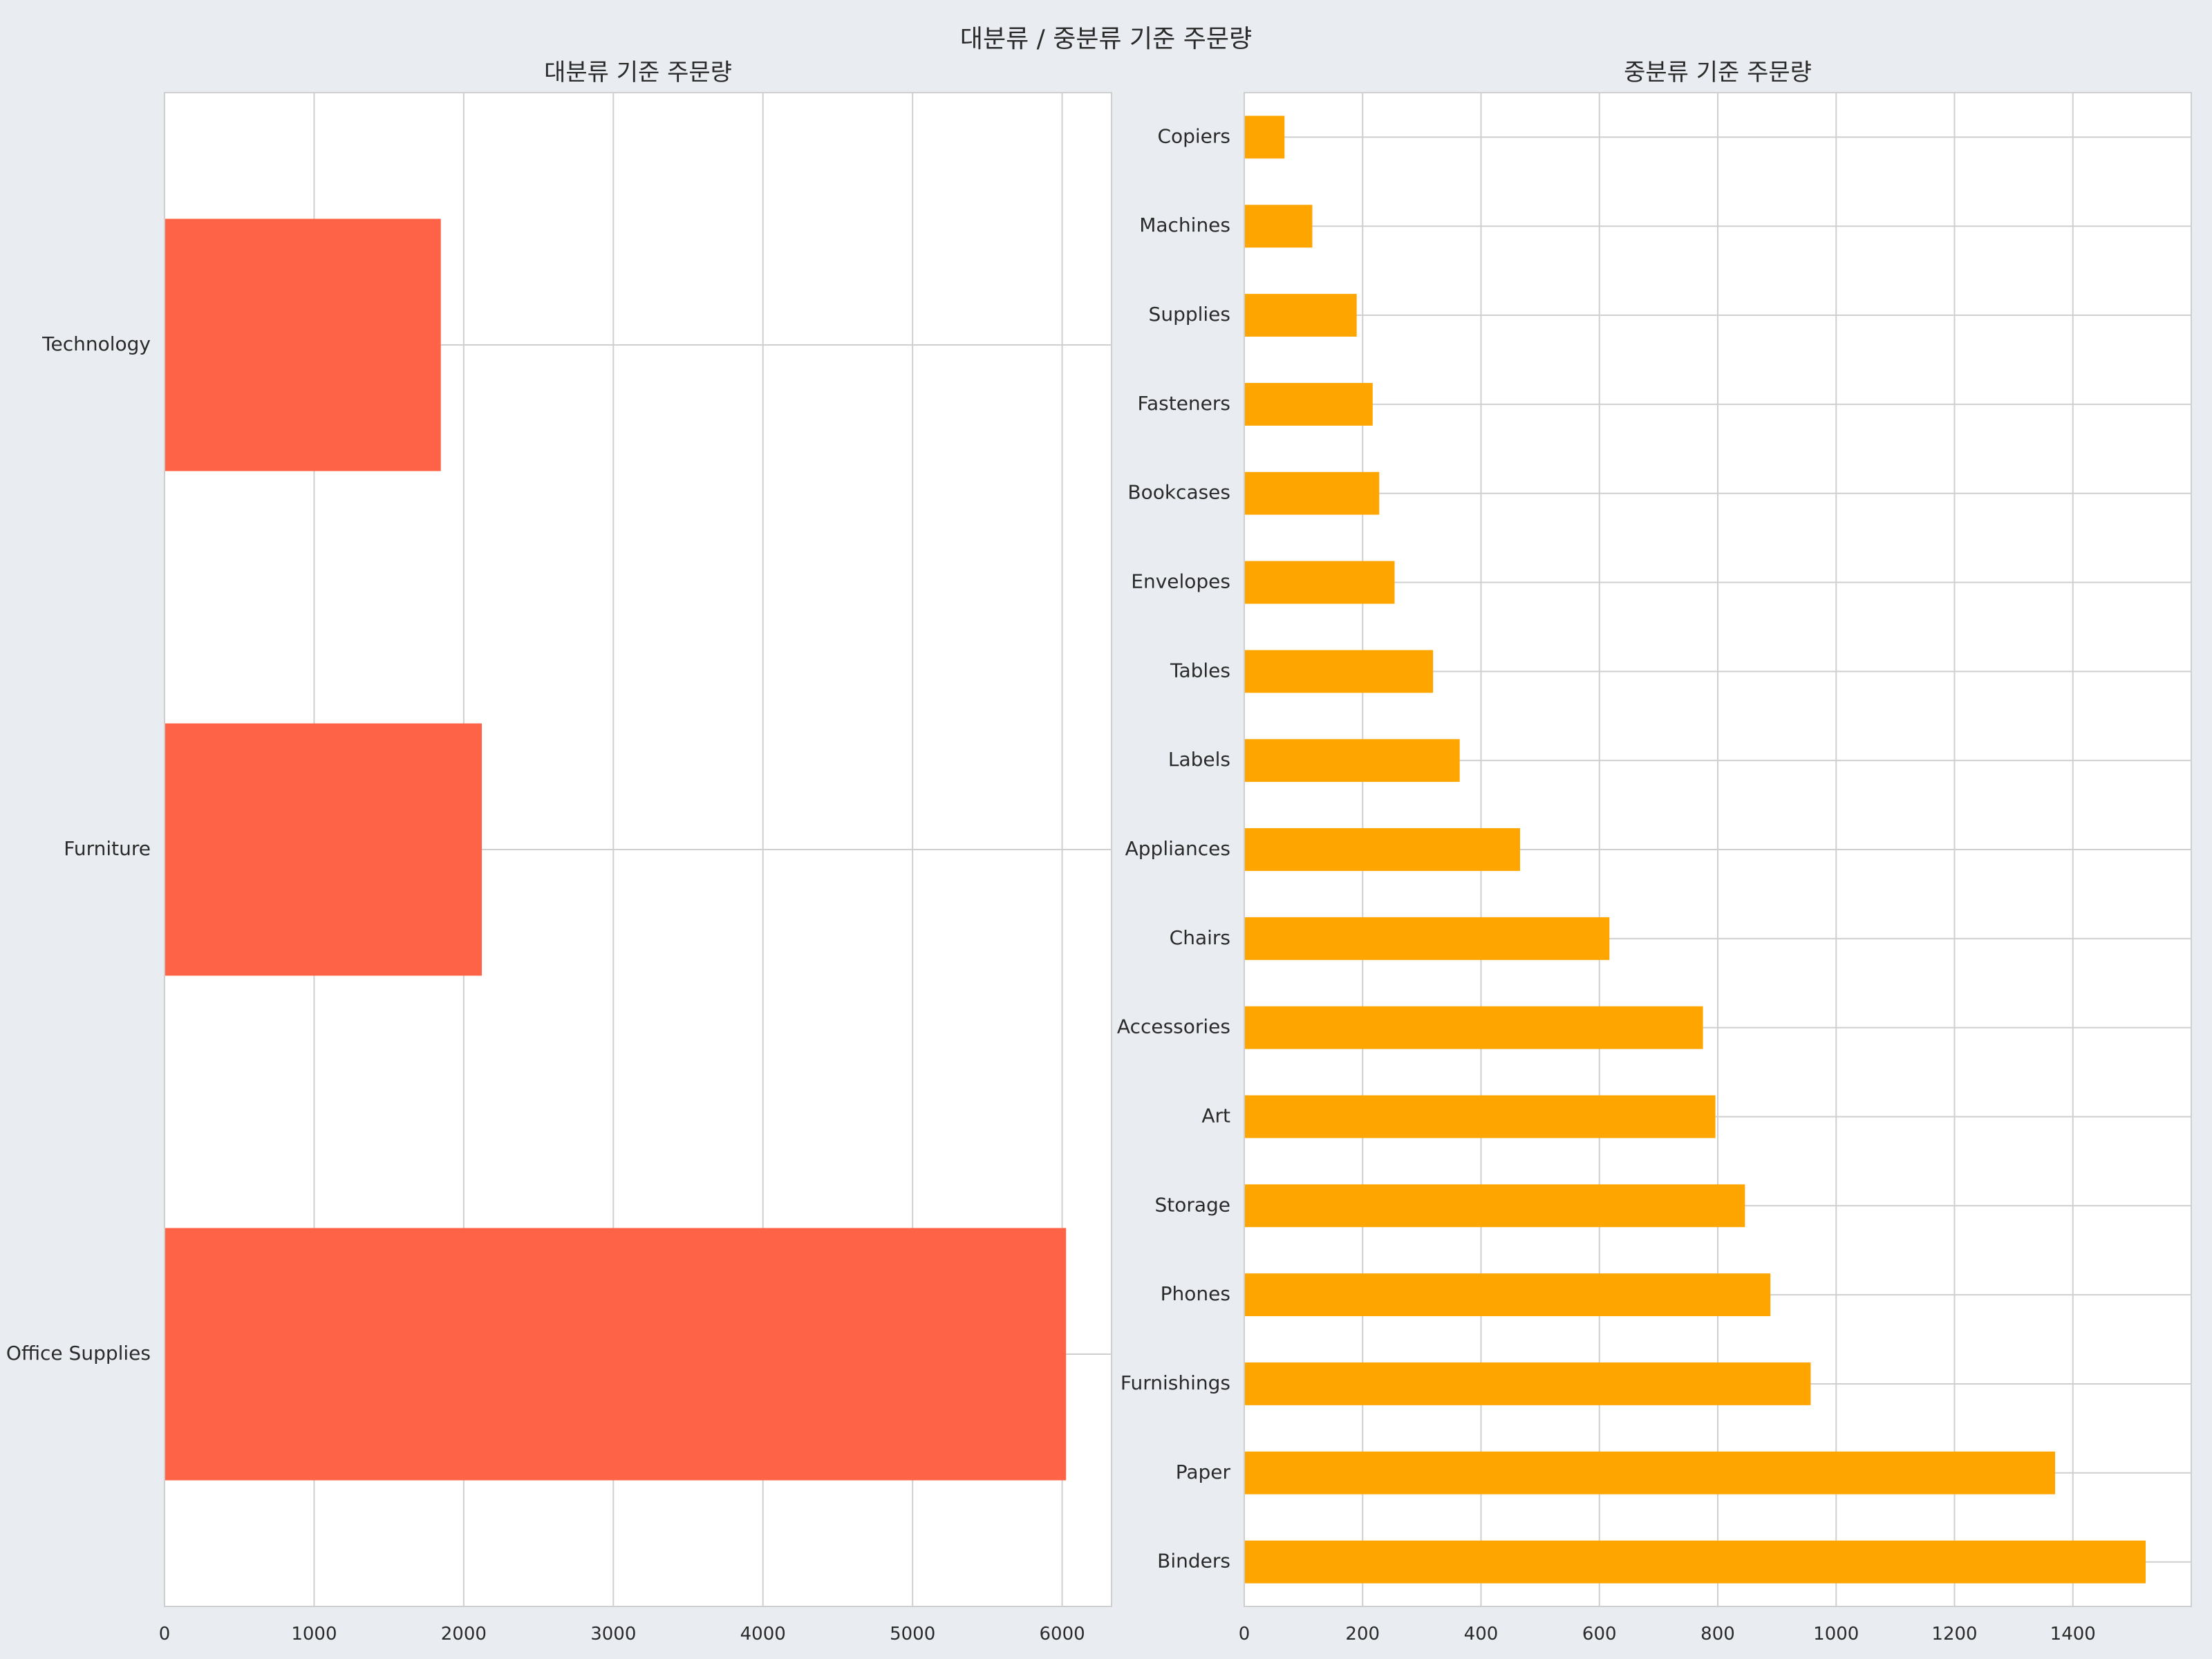  Describe the element at coordinates (1718, 72) in the screenshot. I see `subcategory-chart-title: 중분류 기준 주문량` at that location.